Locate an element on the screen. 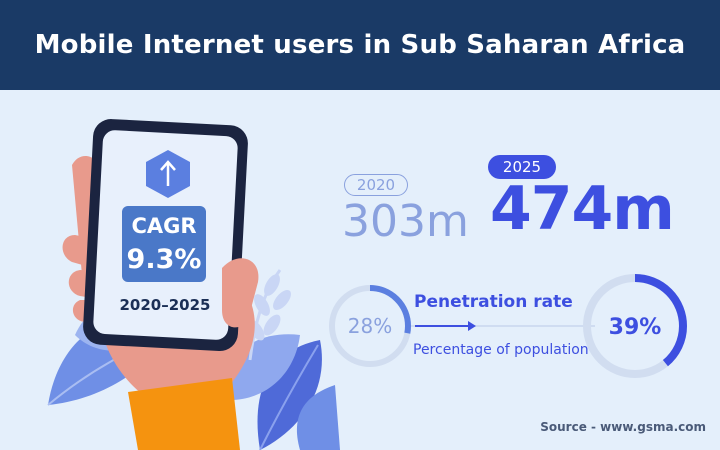 The width and height of the screenshot is (720, 450). users-2020-value: 303m is located at coordinates (405, 221).